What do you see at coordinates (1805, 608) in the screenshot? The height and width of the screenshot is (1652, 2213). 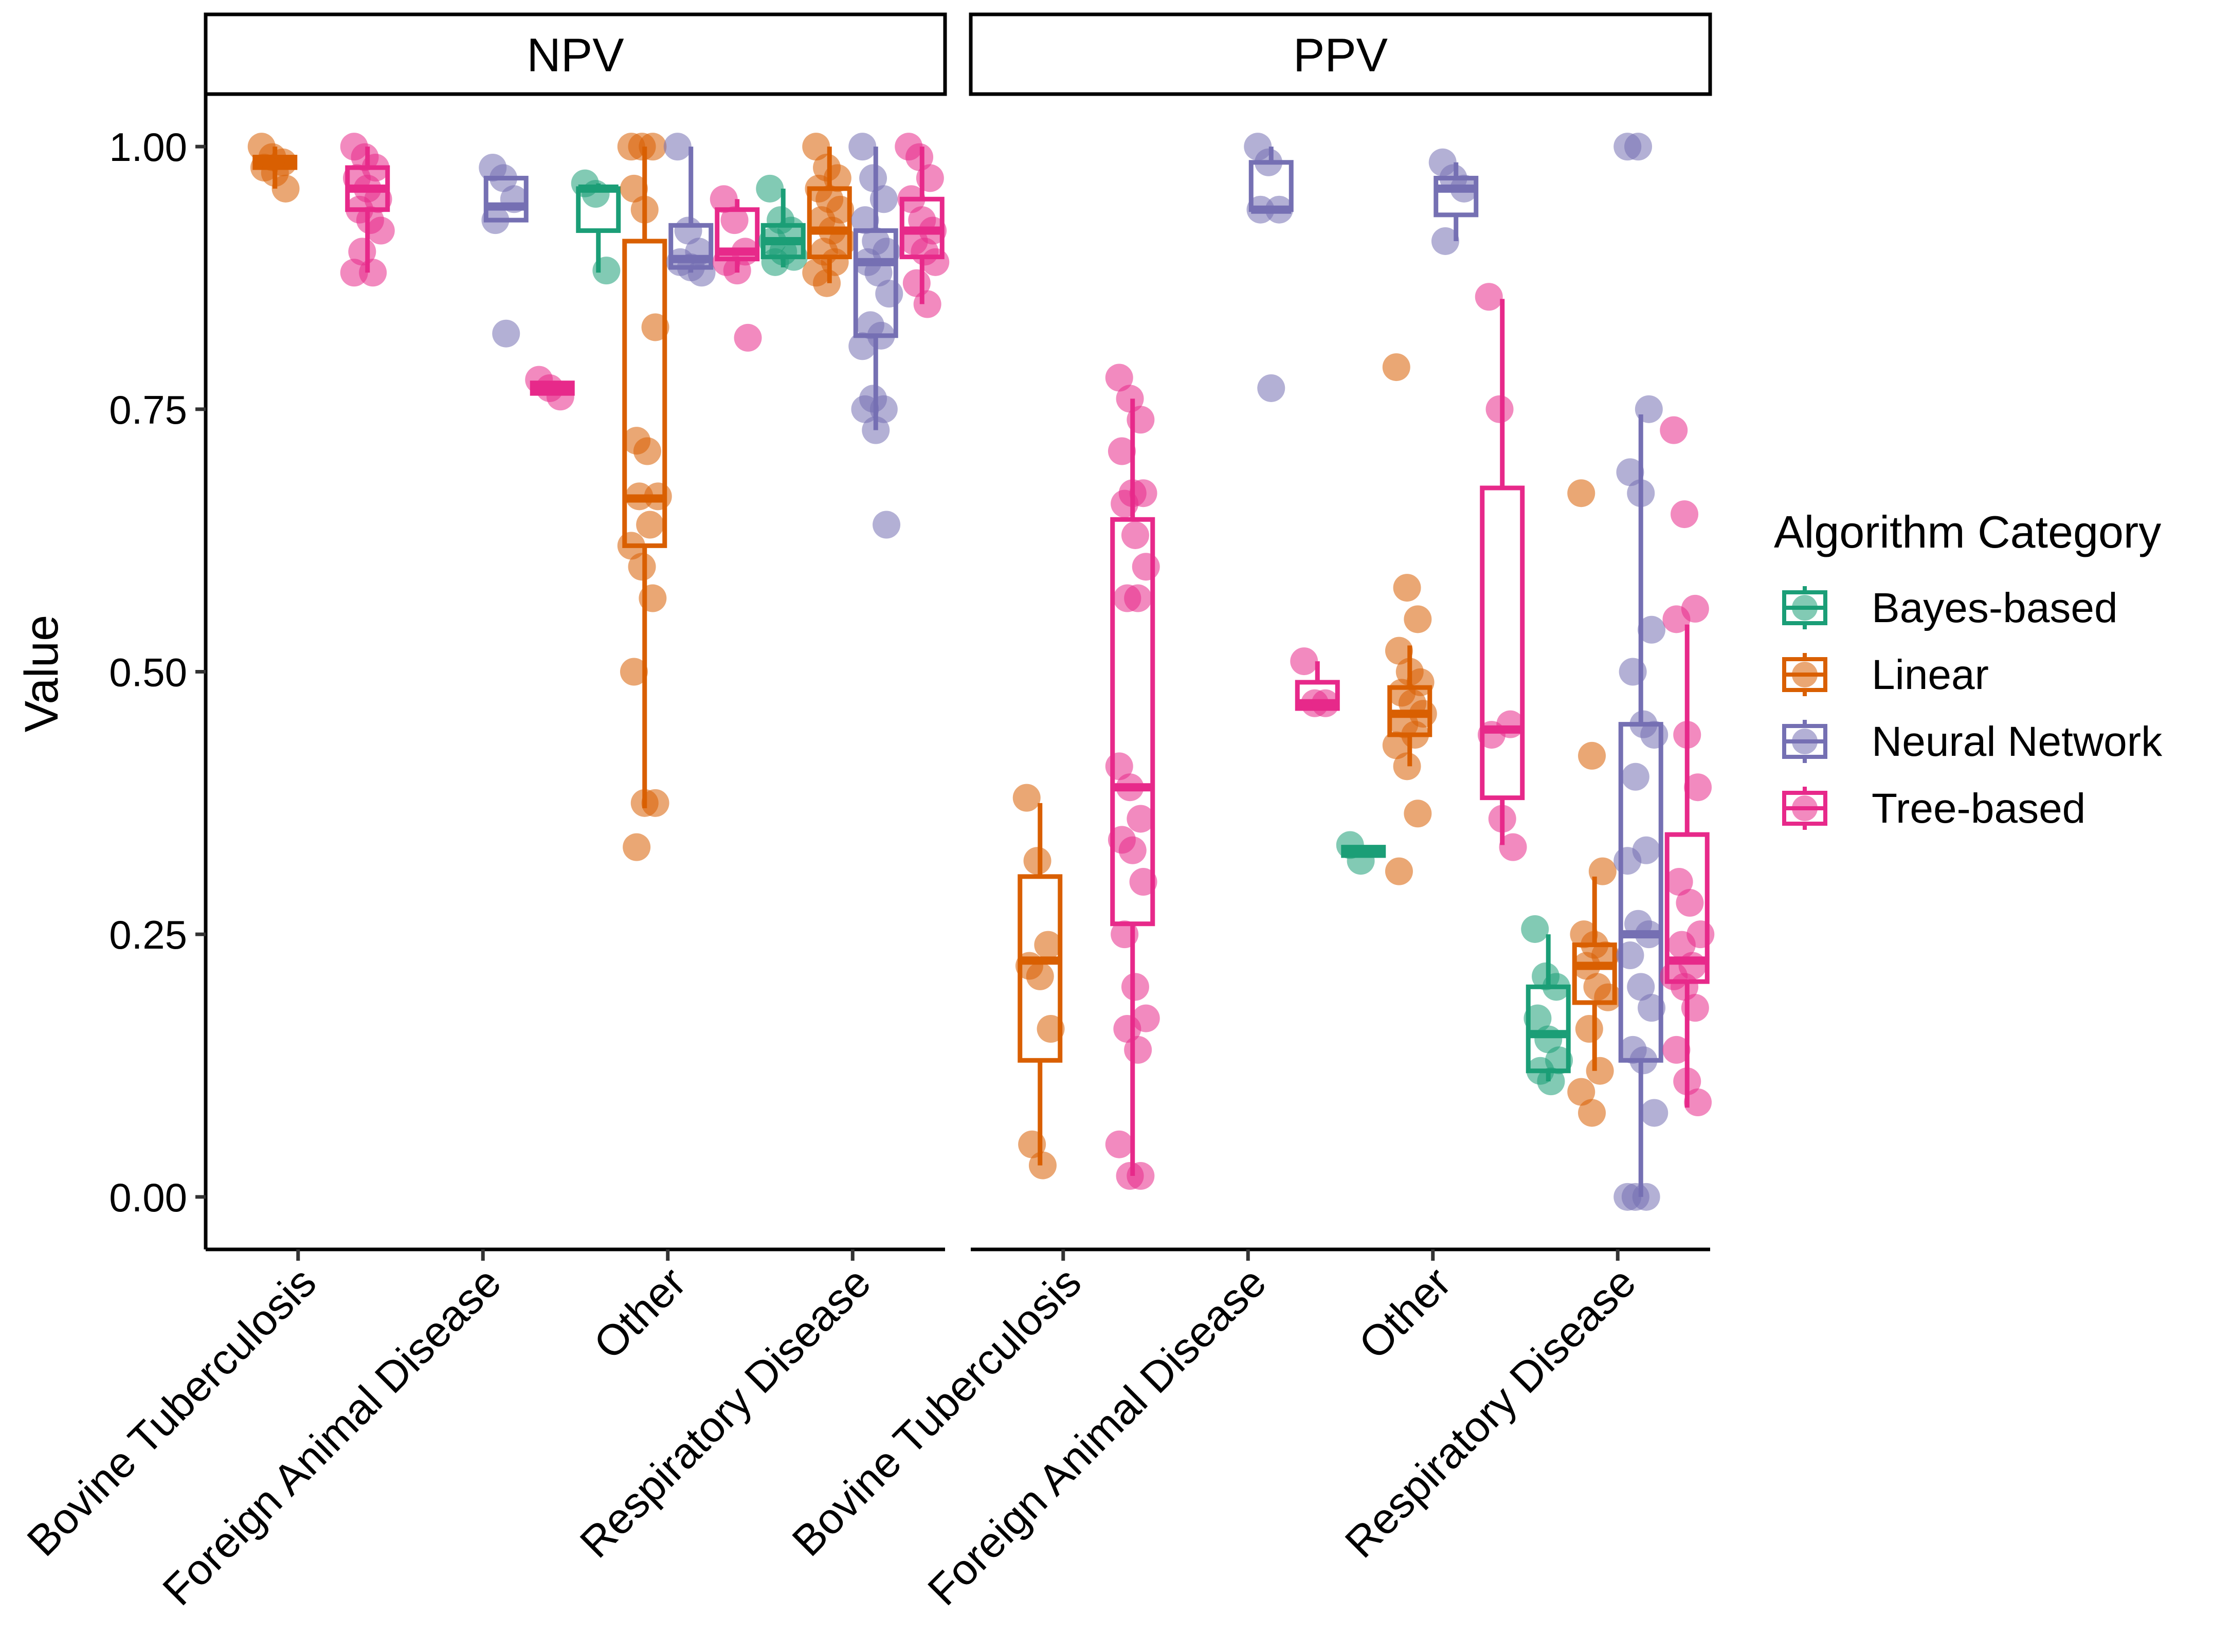 I see `legend-key-point-bayes-based` at bounding box center [1805, 608].